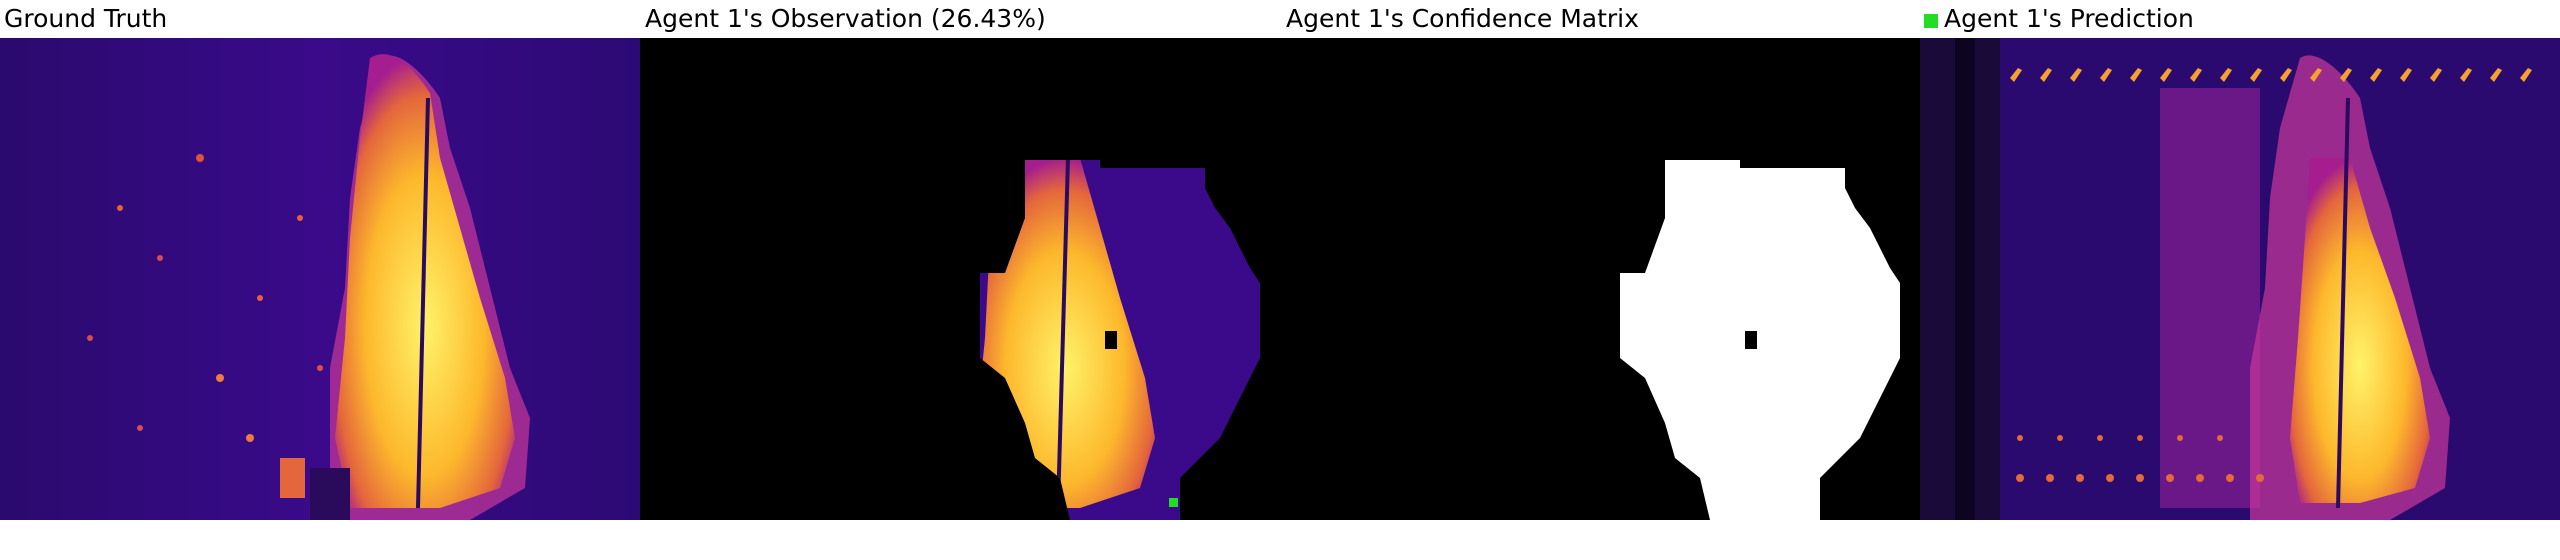  Describe the element at coordinates (1931, 21) in the screenshot. I see `green-square-icon` at that location.